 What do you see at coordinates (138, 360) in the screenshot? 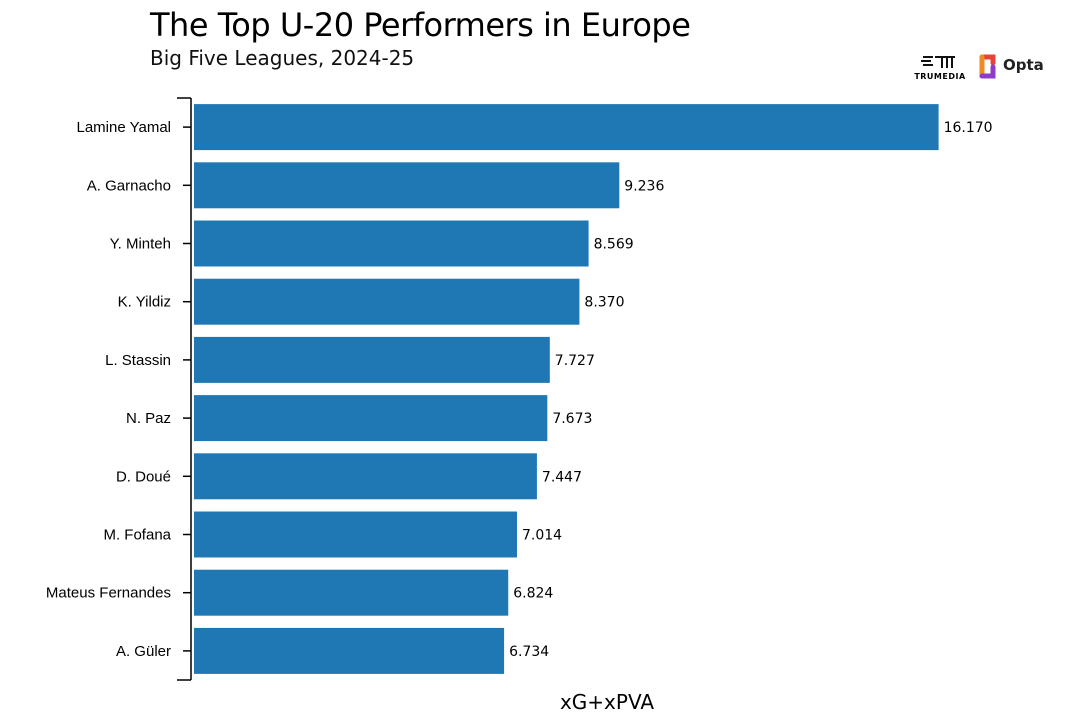
I see `category-label: L. Stassin` at bounding box center [138, 360].